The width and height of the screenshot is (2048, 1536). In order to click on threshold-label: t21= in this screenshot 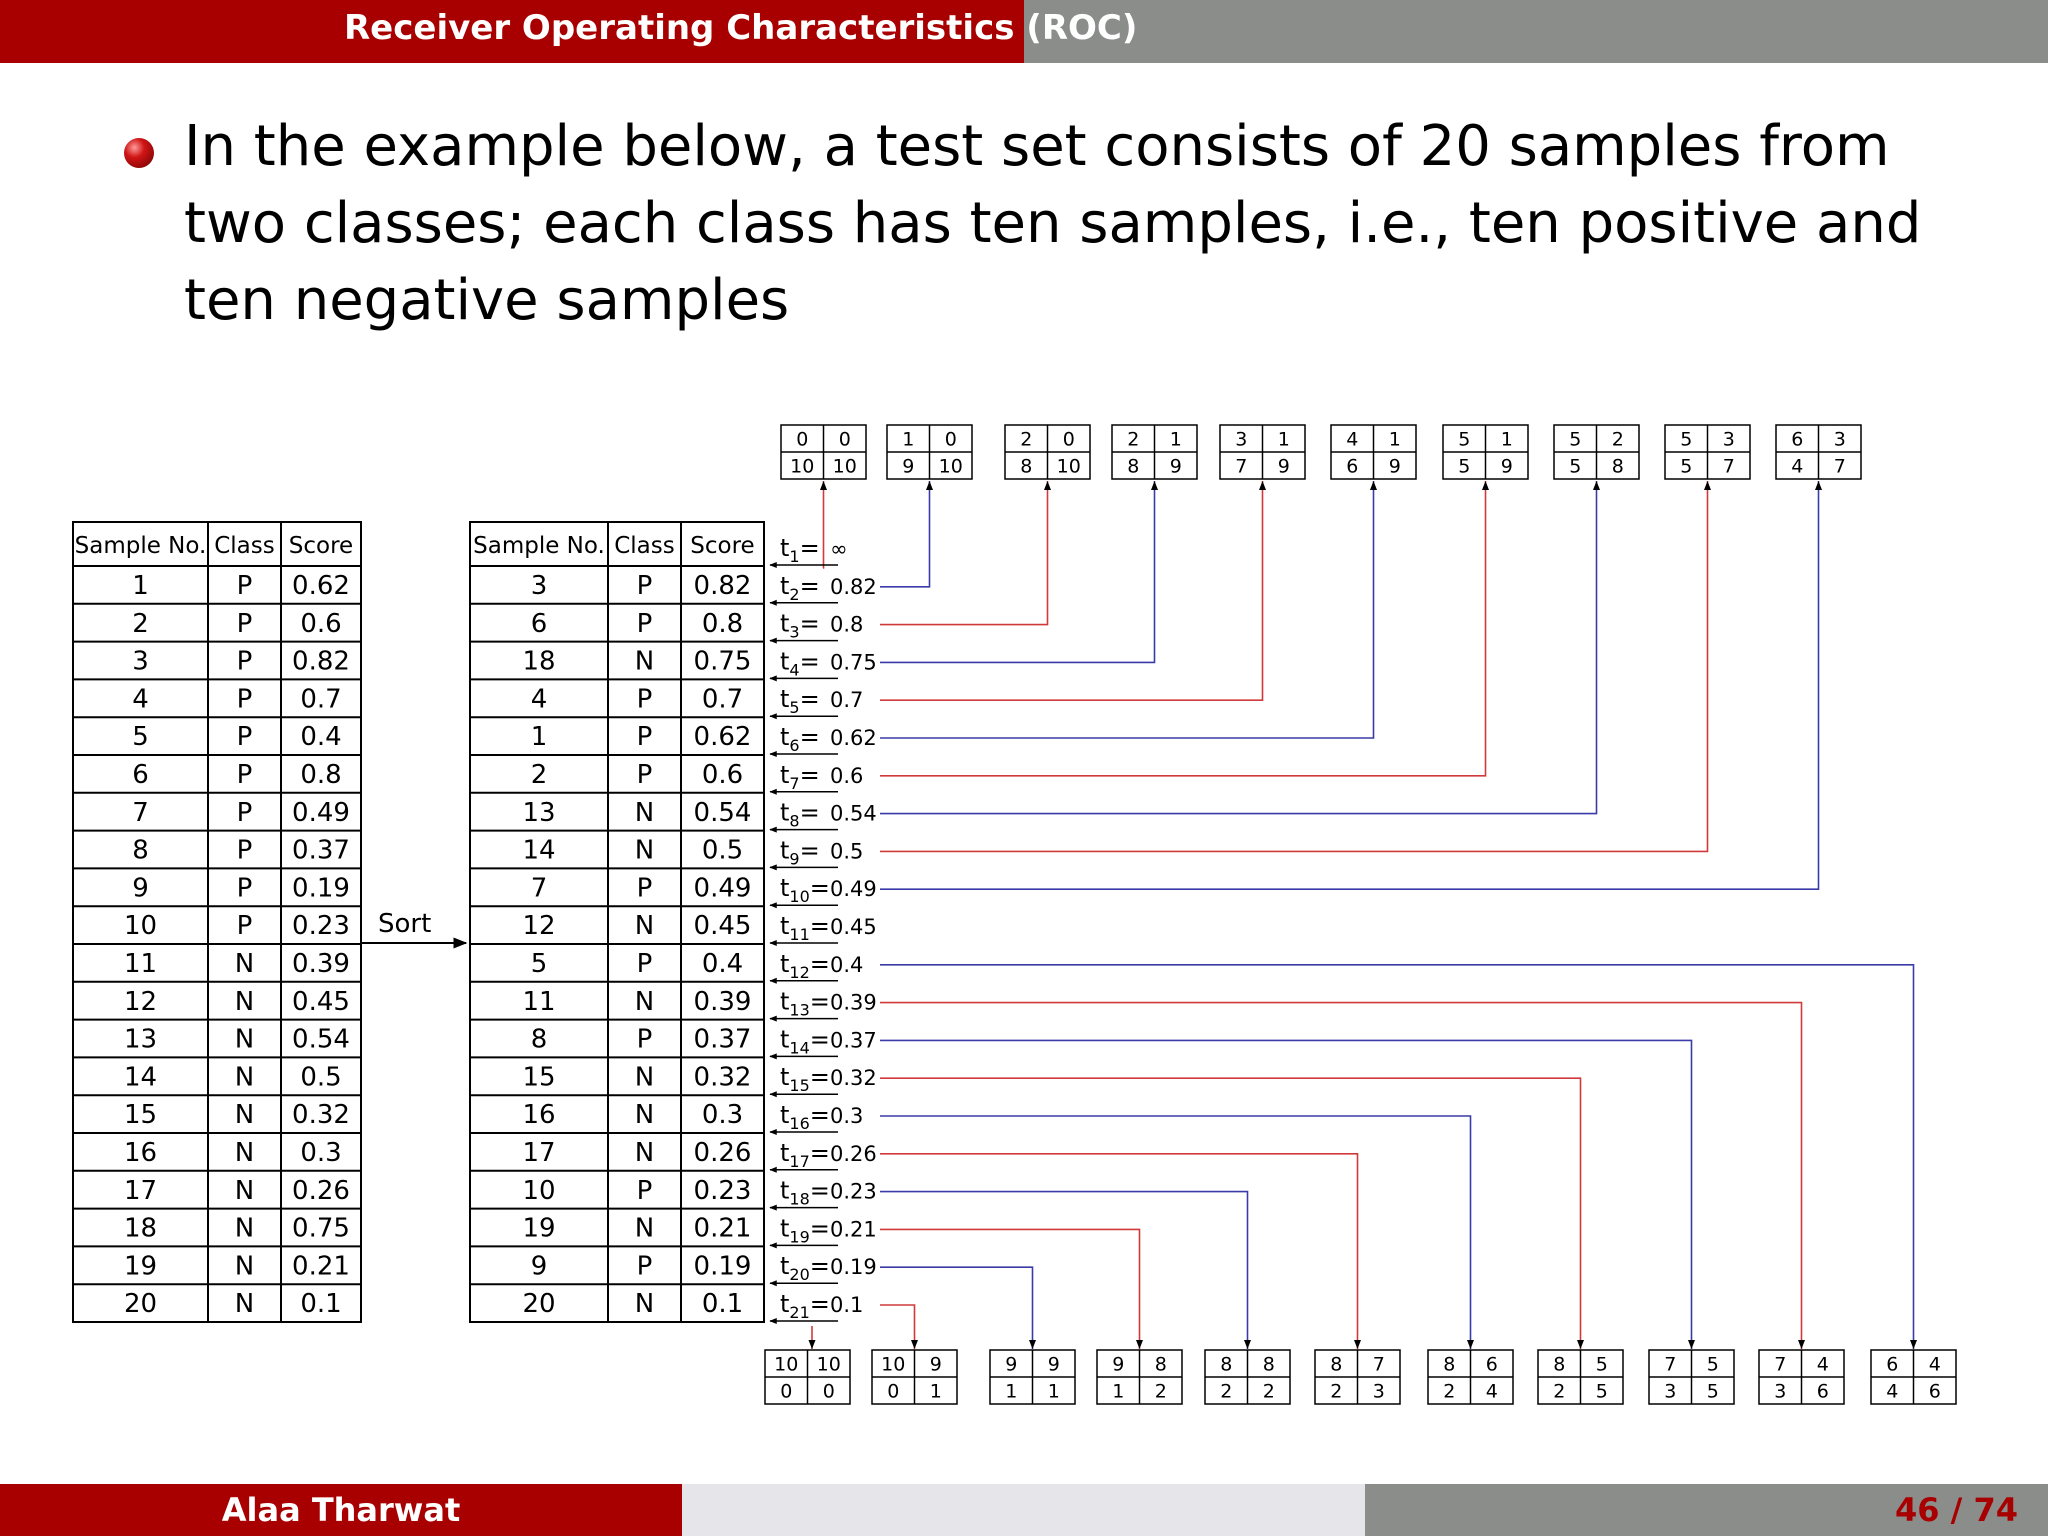, I will do `click(805, 1306)`.